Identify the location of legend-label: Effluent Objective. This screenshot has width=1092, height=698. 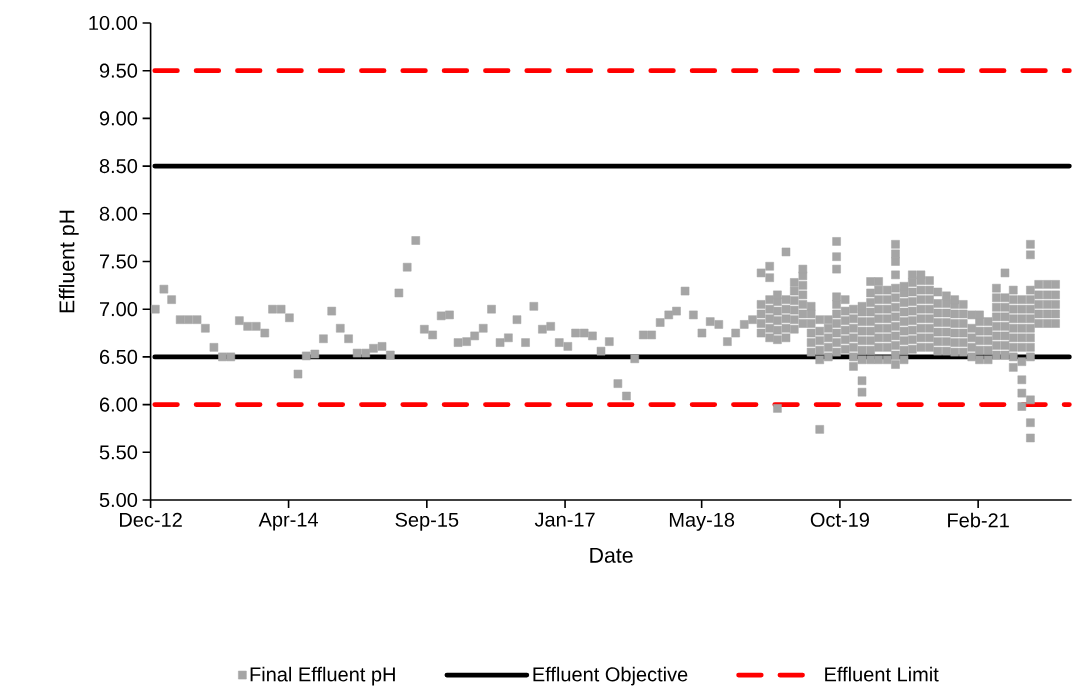
(610, 676).